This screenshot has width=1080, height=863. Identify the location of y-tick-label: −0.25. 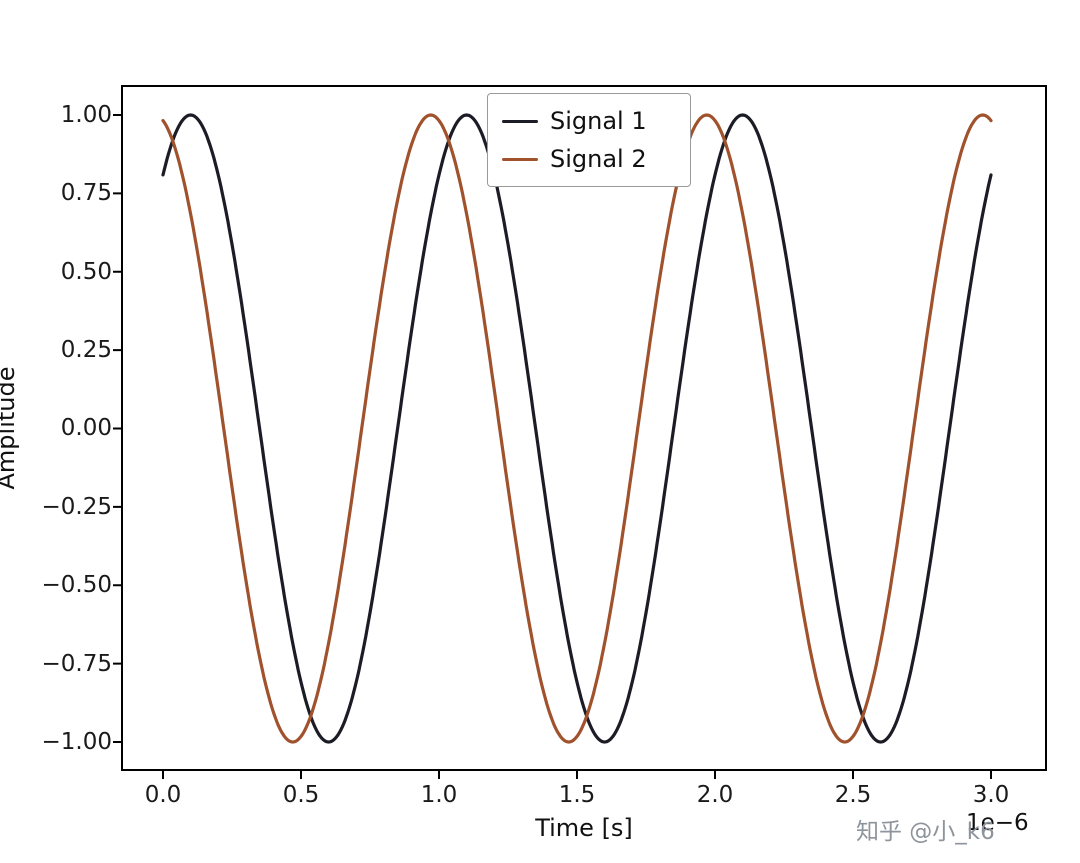
(76, 507).